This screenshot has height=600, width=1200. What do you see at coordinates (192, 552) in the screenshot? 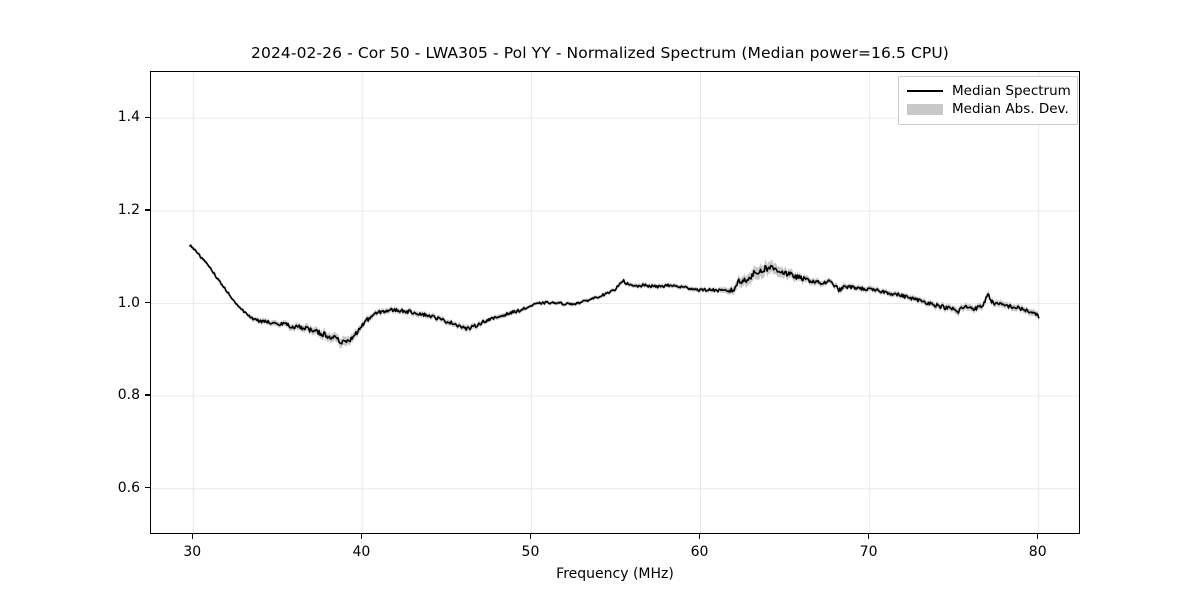
I see `x-tick-label: 30` at bounding box center [192, 552].